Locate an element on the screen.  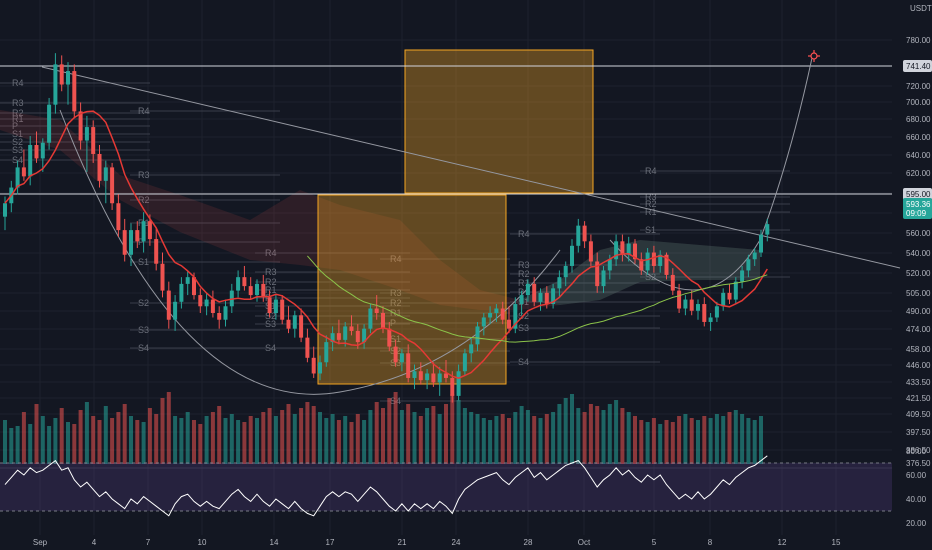
time-tick-label: 14 is located at coordinates (274, 542).